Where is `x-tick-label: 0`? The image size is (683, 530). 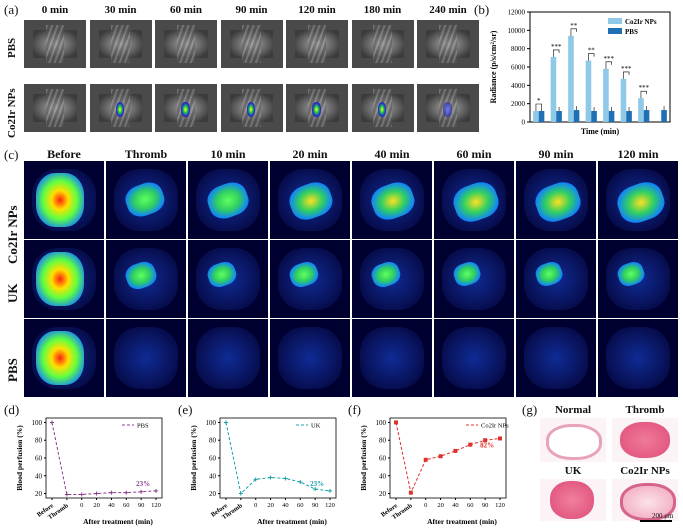 x-tick-label: 0 is located at coordinates (425, 505).